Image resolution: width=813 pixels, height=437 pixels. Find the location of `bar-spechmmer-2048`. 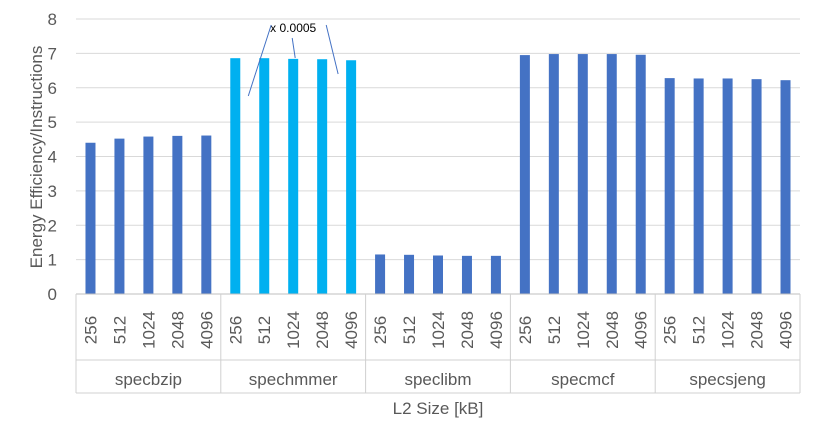

bar-spechmmer-2048 is located at coordinates (322, 176).